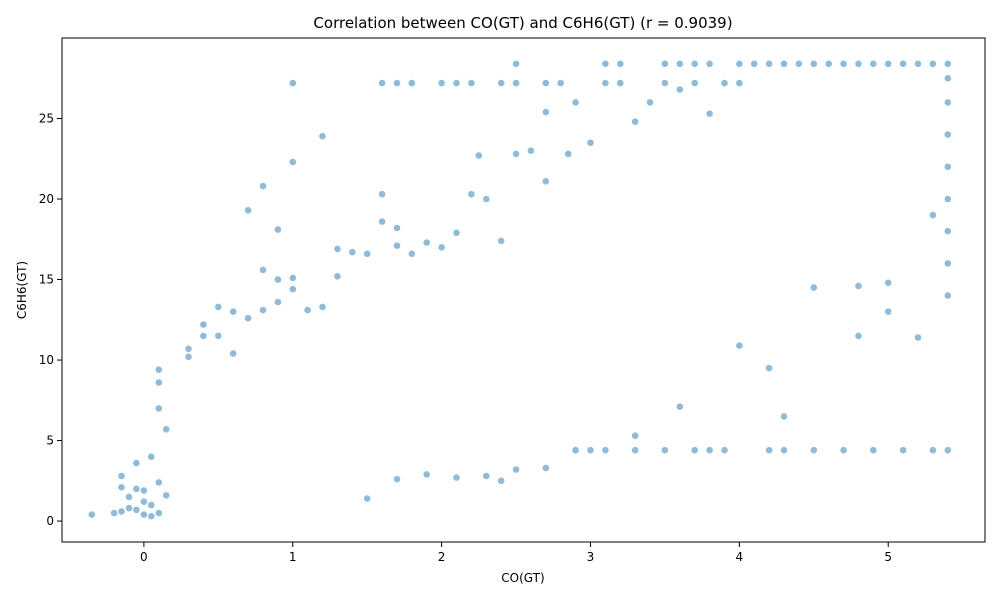 The image size is (1000, 600). What do you see at coordinates (22, 290) in the screenshot?
I see `y-axis-label: C6H6(GT)` at bounding box center [22, 290].